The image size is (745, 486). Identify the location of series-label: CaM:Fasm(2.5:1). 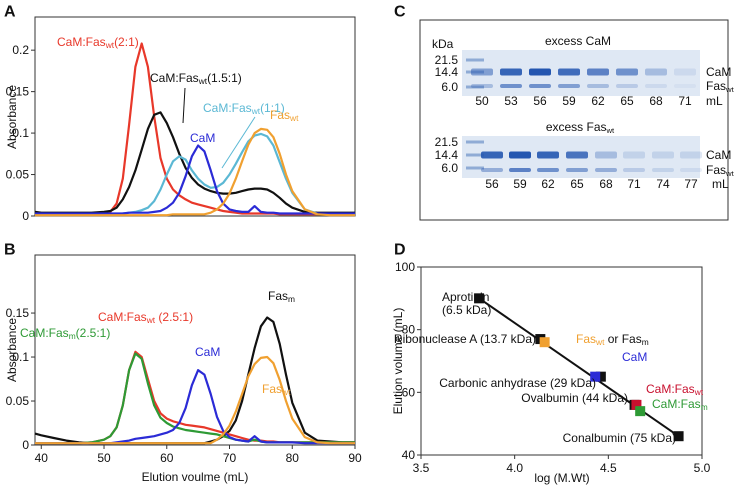
(65, 333).